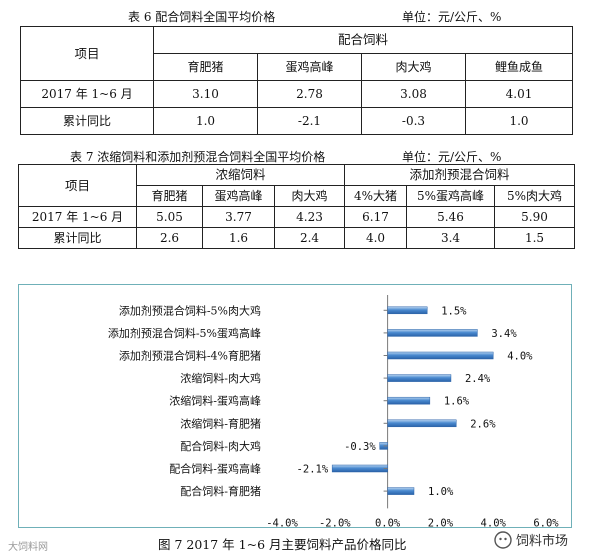  What do you see at coordinates (452, 17) in the screenshot?
I see `table6-unit: 单位：元/公斤、%` at bounding box center [452, 17].